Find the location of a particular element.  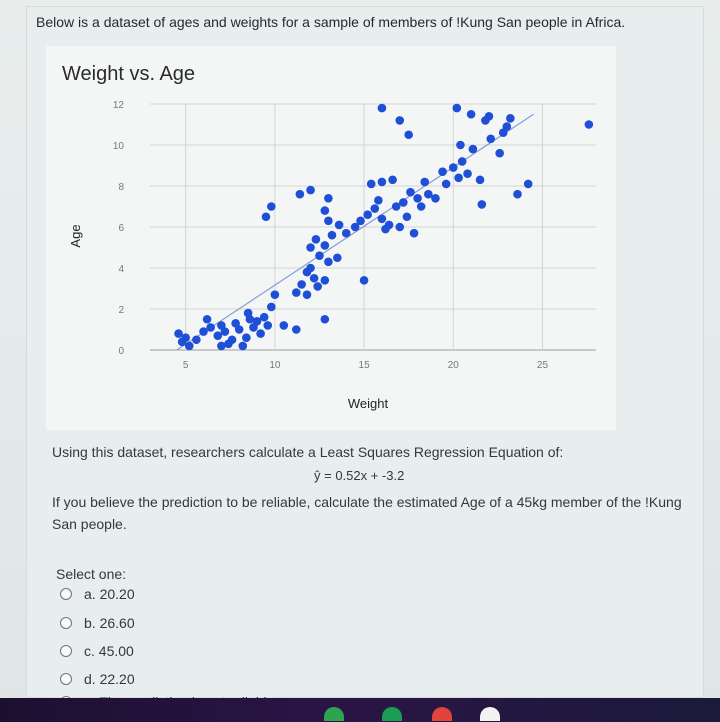

white-app-icon is located at coordinates (490, 714).